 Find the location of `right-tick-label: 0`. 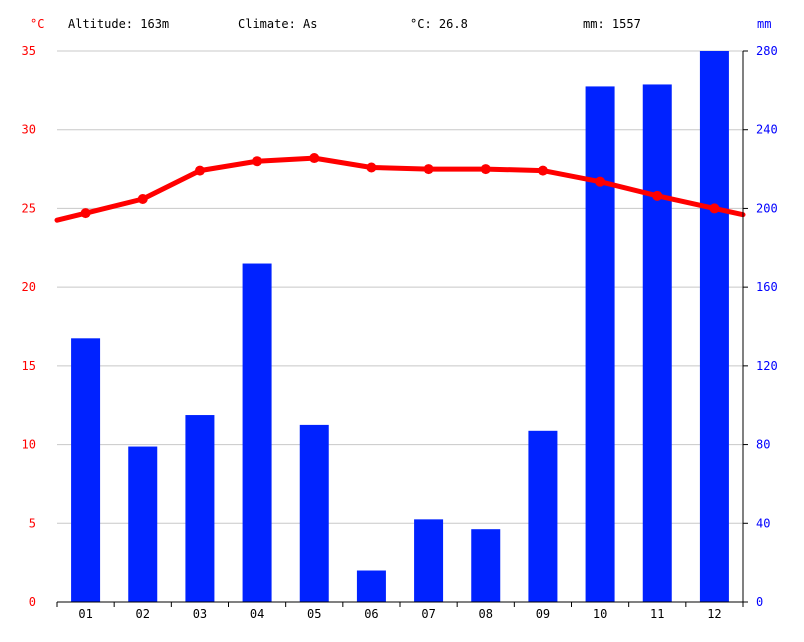

right-tick-label: 0 is located at coordinates (759, 602).